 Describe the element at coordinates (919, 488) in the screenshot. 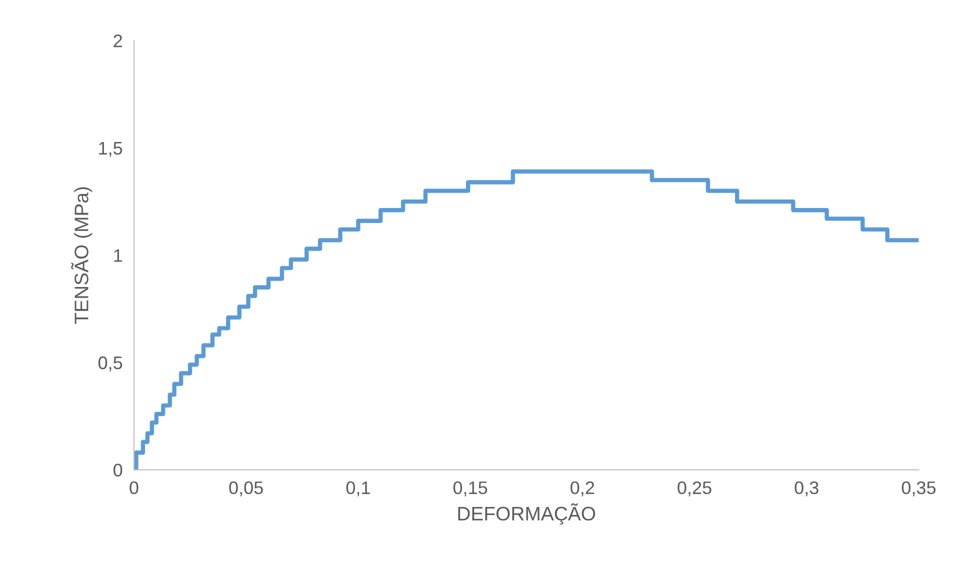

I see `x-tick-label: 0,35` at that location.